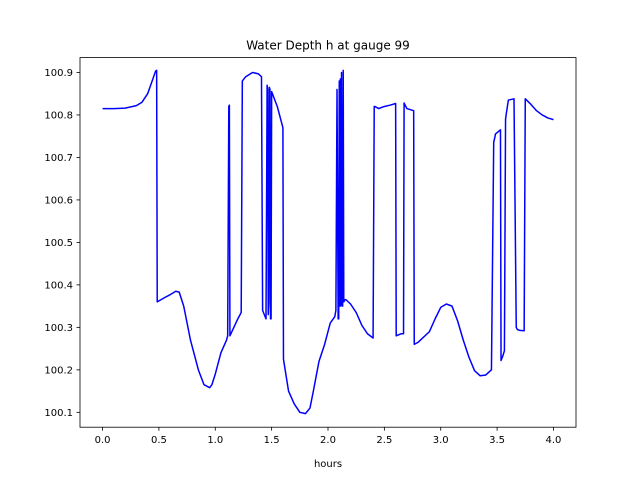 This screenshot has height=480, width=640. I want to click on x-tick-label: 3.0, so click(441, 440).